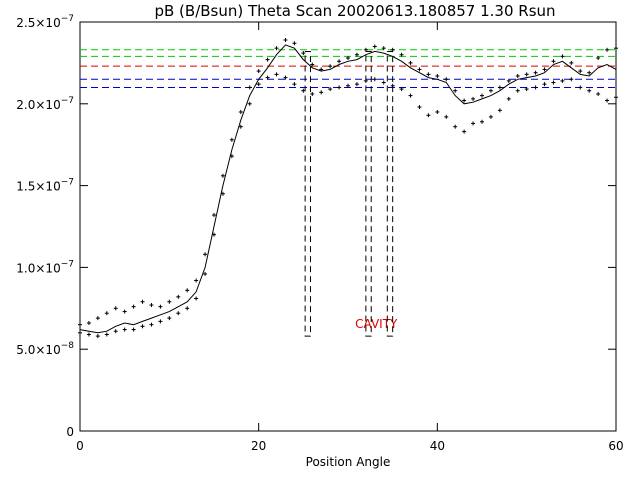  What do you see at coordinates (45, 22) in the screenshot?
I see `y-tick-label: 2.5×10⁻⁷` at bounding box center [45, 22].